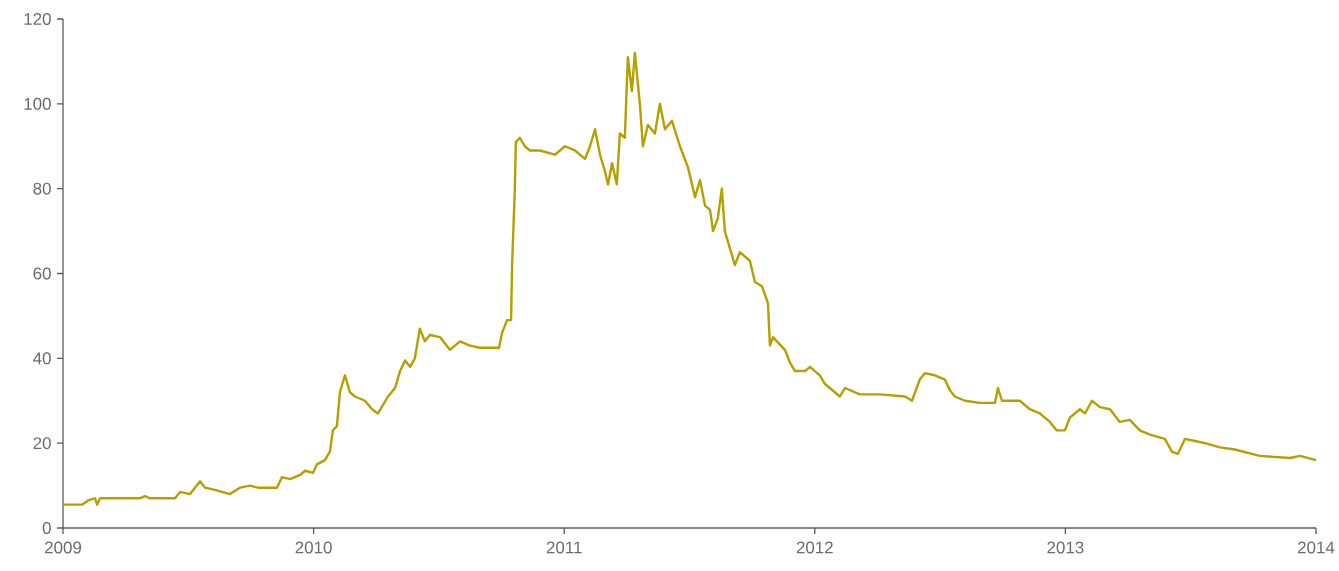 Image resolution: width=1339 pixels, height=571 pixels. What do you see at coordinates (313, 547) in the screenshot?
I see `x-tick-label: 2010` at bounding box center [313, 547].